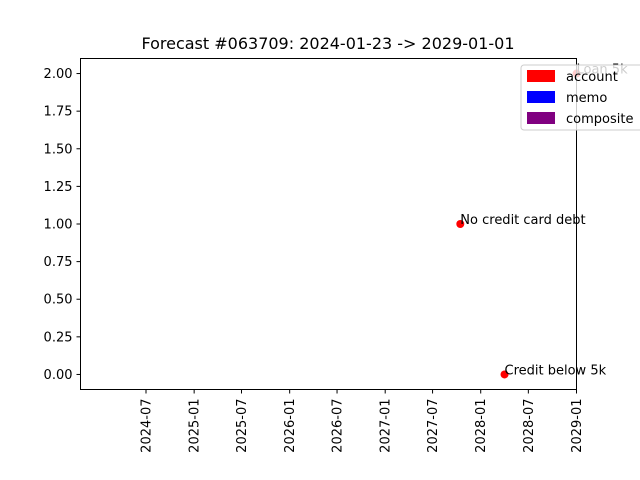 The height and width of the screenshot is (480, 640). Describe the element at coordinates (556, 370) in the screenshot. I see `point-annotation: Credit below 5k` at that location.